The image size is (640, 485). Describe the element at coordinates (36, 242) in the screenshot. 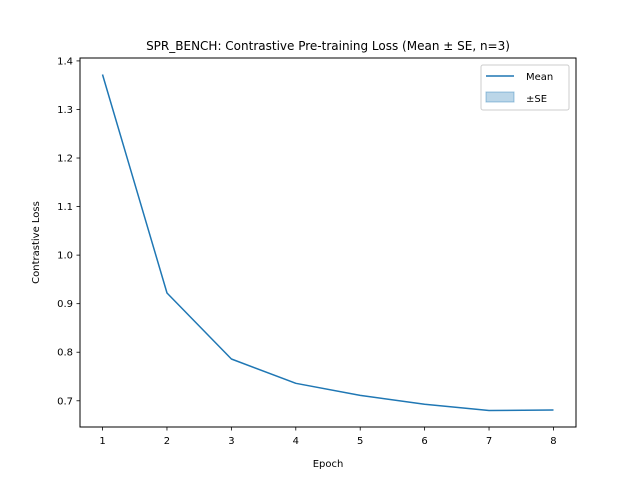

I see `y-axis-label: Contrastive Loss` at that location.